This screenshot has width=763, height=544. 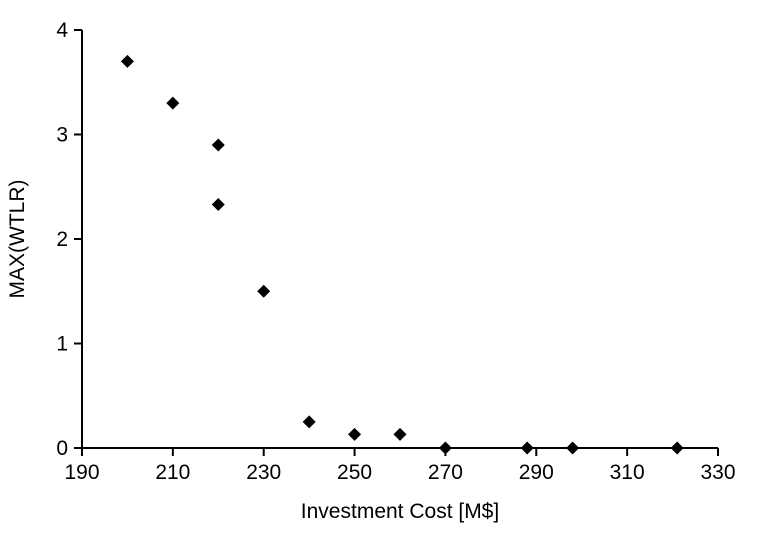 What do you see at coordinates (62, 239) in the screenshot?
I see `y-tick-label: 2` at bounding box center [62, 239].